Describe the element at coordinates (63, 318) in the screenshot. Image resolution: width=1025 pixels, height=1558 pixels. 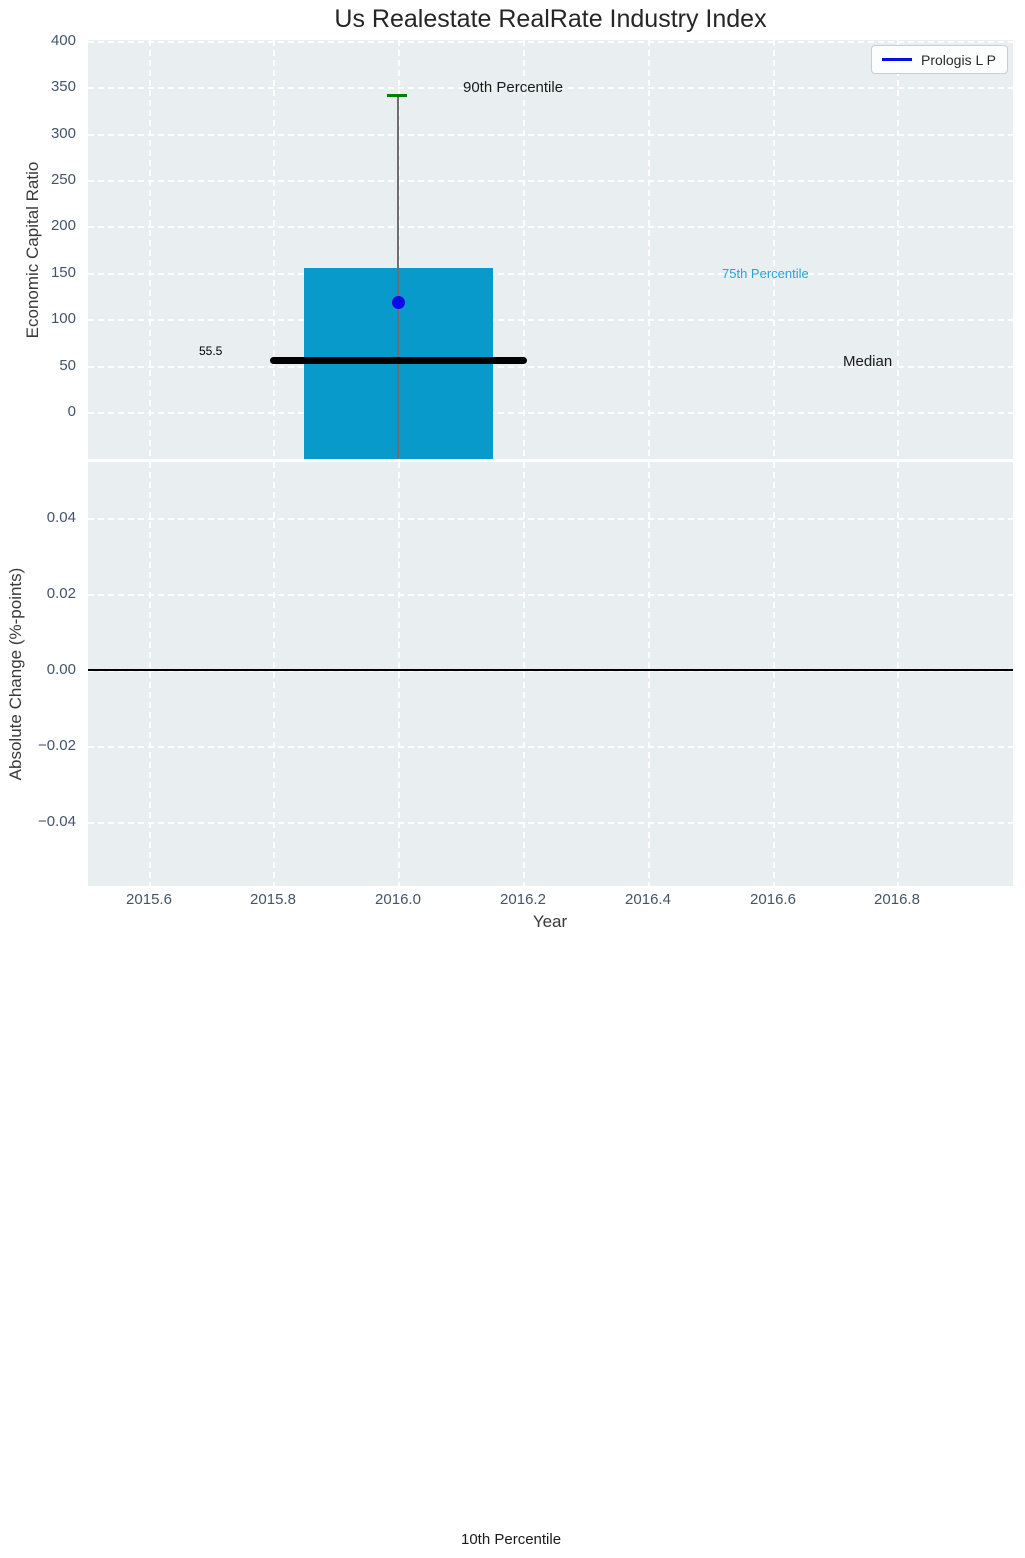
I see `ytick-top: 100` at that location.